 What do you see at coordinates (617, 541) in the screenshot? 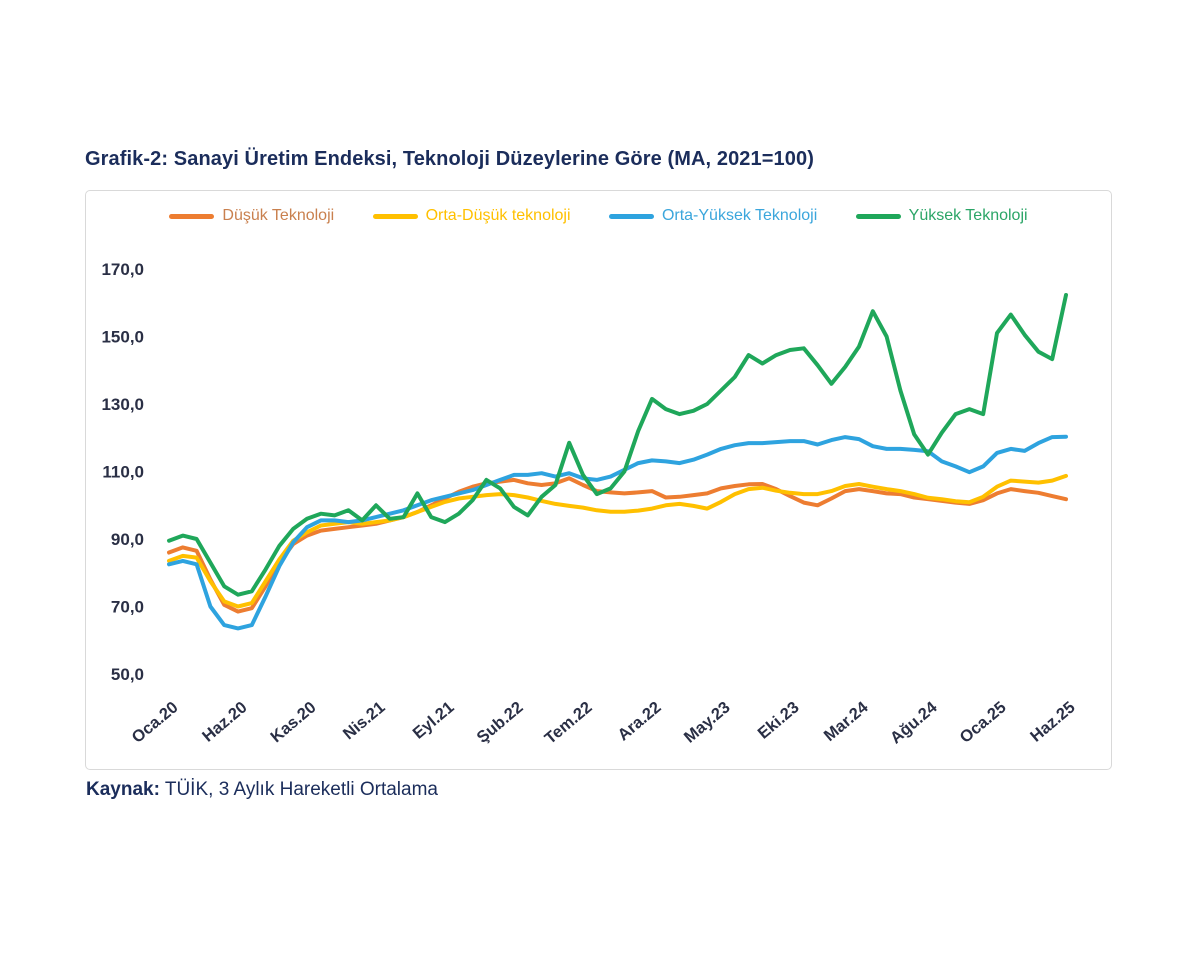
I see `series-line-orta-d-k-teknoloji` at bounding box center [617, 541].